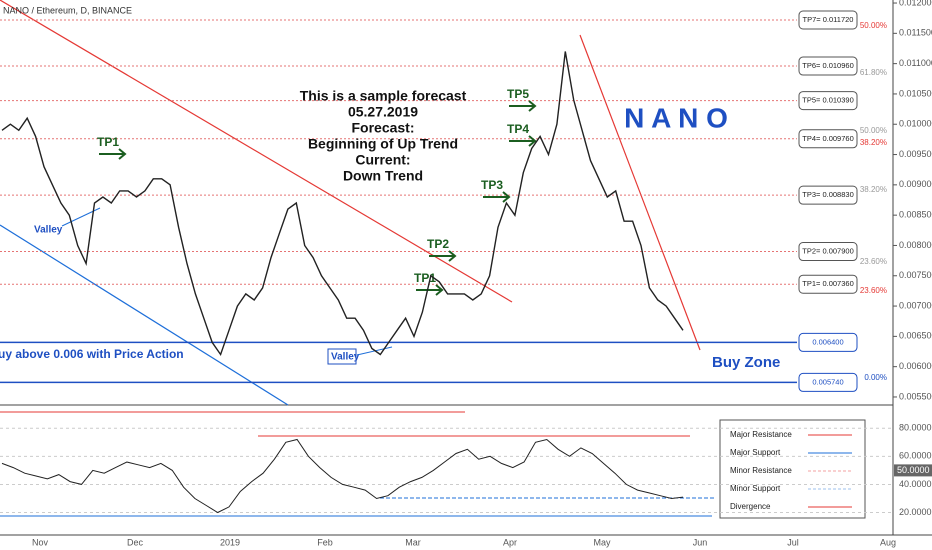 This screenshot has width=932, height=550. What do you see at coordinates (383, 112) in the screenshot?
I see `forecast-text: 05.27.2019` at bounding box center [383, 112].